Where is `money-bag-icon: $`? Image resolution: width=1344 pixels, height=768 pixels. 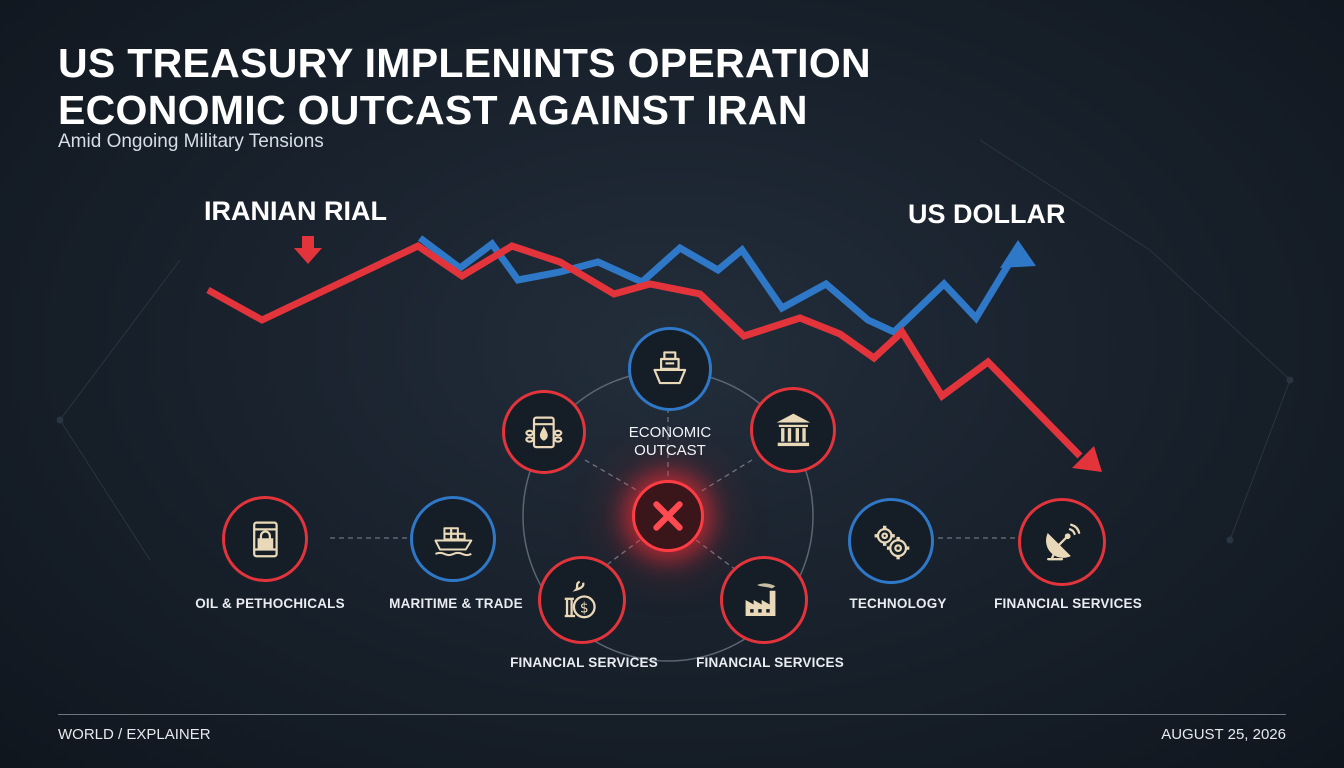
money-bag-icon: $ is located at coordinates (580, 599).